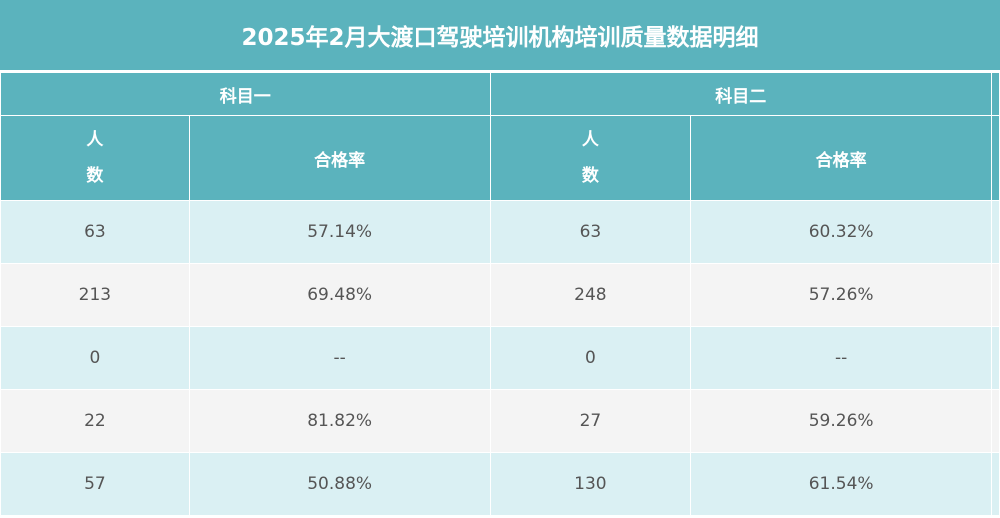  Describe the element at coordinates (95, 421) in the screenshot. I see `k1-people-cell: 22` at that location.